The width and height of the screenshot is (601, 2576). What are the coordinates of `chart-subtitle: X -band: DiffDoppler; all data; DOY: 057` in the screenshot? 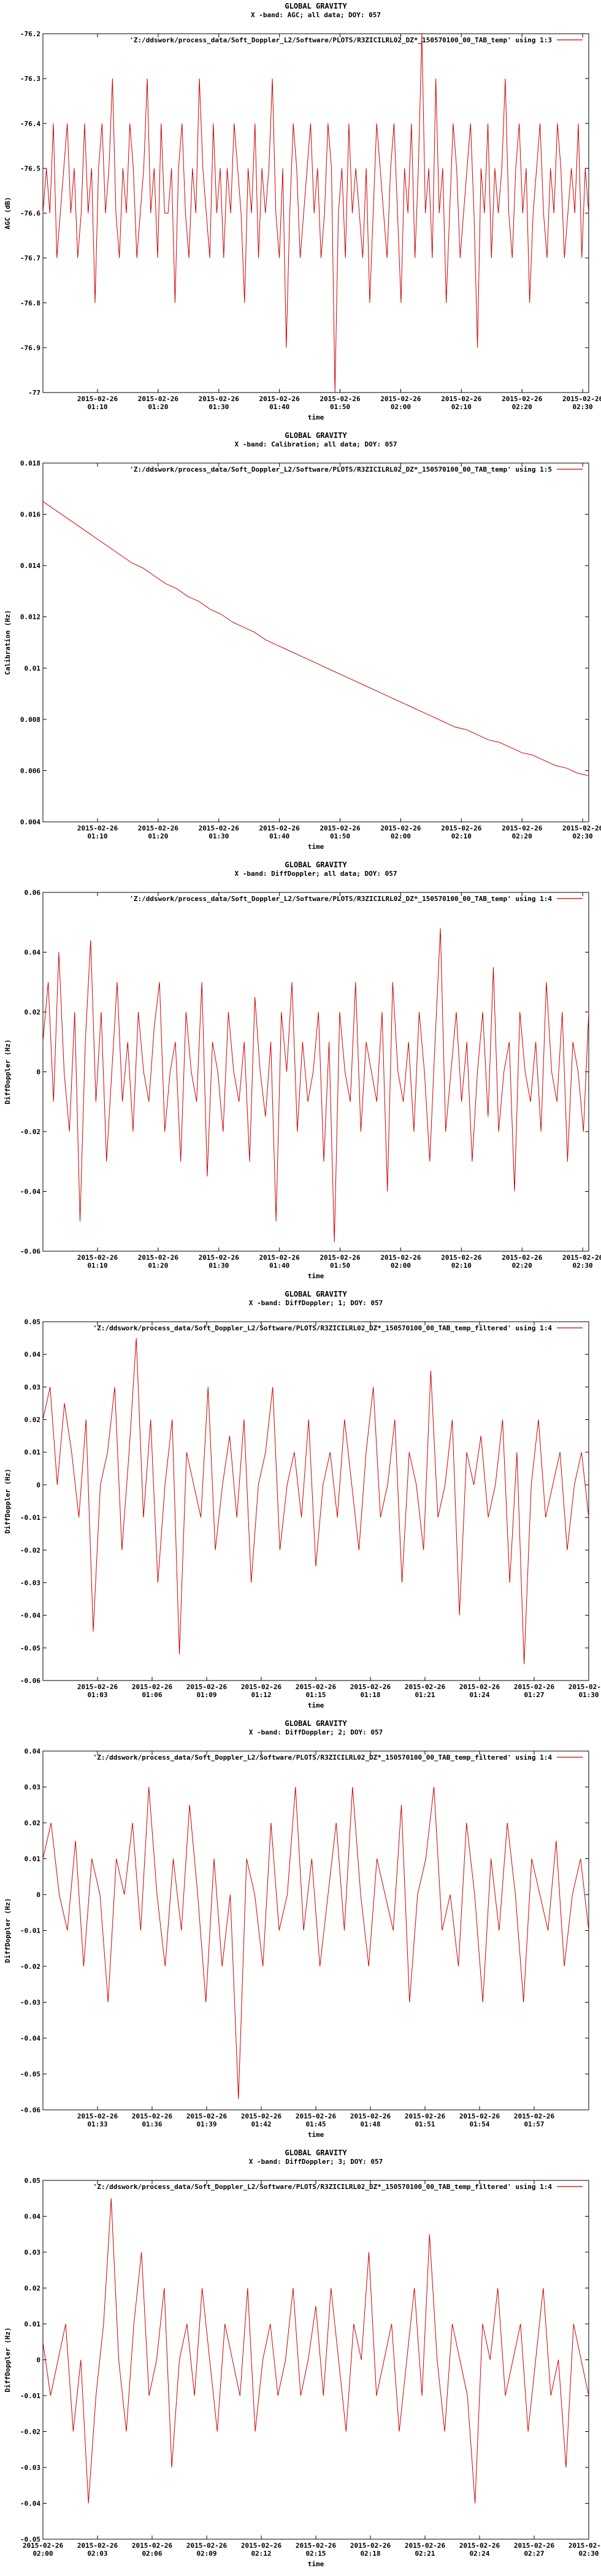 It's located at (316, 874).